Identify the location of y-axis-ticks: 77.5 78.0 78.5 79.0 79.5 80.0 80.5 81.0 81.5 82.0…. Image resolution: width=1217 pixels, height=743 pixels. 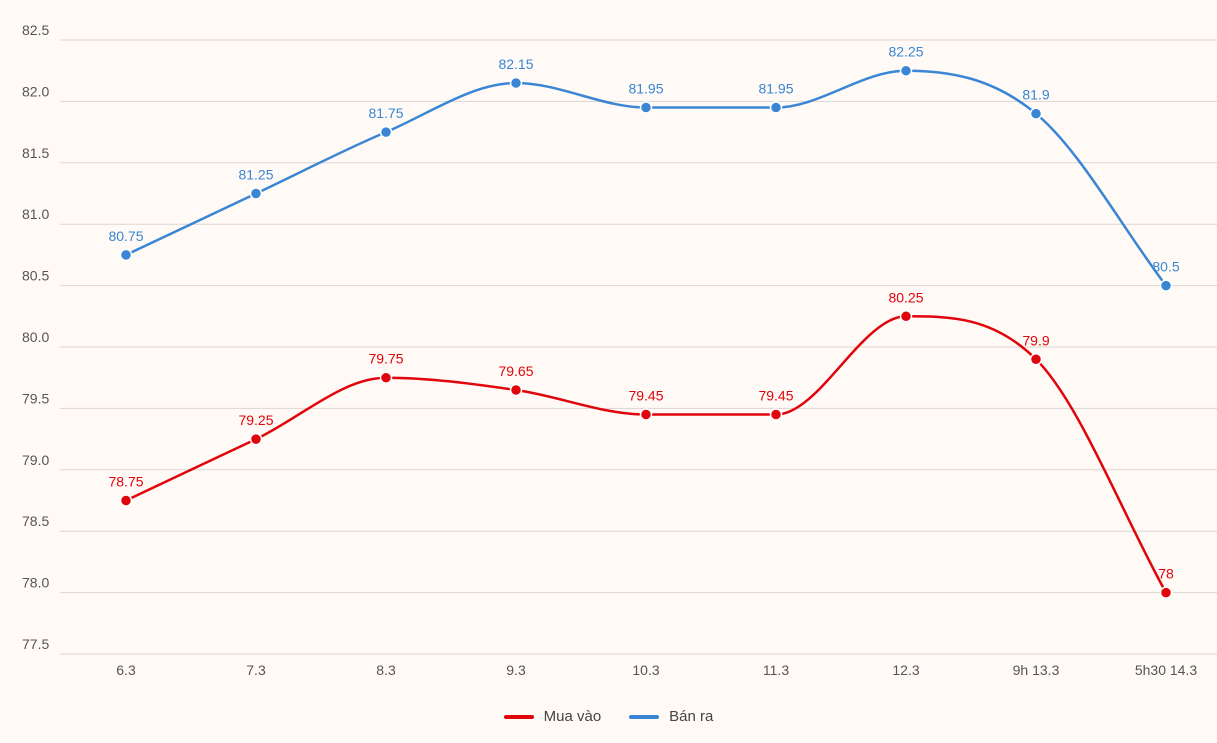
(35, 337).